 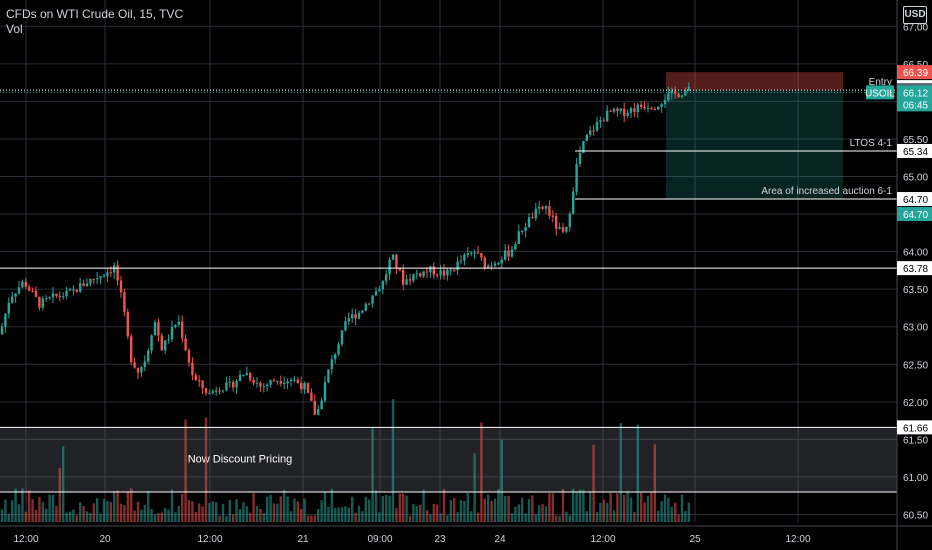 What do you see at coordinates (915, 140) in the screenshot?
I see `y-tick-label: 65.50` at bounding box center [915, 140].